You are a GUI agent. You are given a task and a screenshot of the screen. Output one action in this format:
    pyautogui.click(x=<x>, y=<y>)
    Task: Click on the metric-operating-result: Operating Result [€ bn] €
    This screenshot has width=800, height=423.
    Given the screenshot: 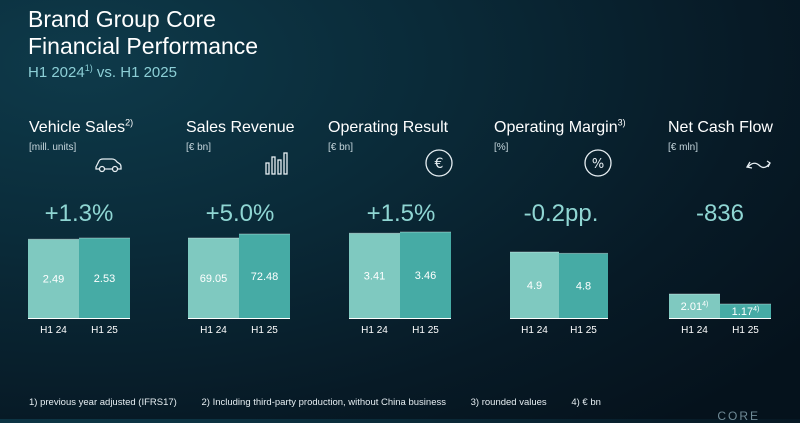 What is the action you would take?
    pyautogui.click(x=403, y=147)
    